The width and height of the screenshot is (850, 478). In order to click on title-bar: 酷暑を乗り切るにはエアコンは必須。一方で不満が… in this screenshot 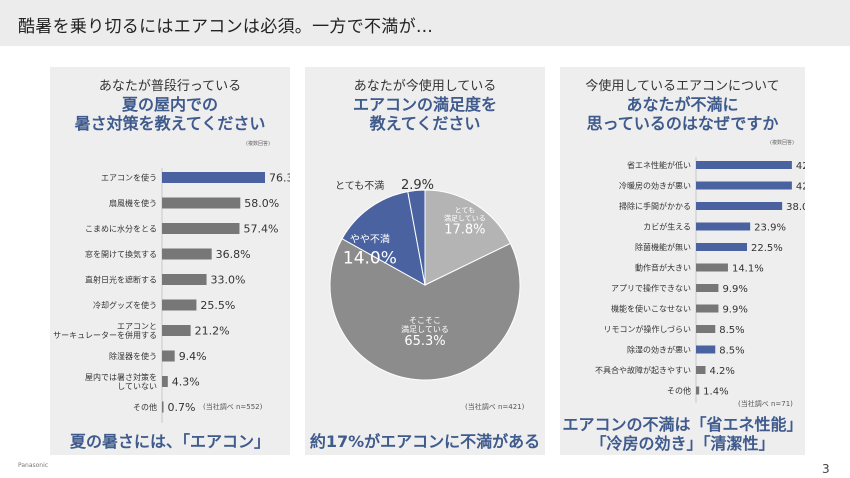, I will do `click(425, 23)`.